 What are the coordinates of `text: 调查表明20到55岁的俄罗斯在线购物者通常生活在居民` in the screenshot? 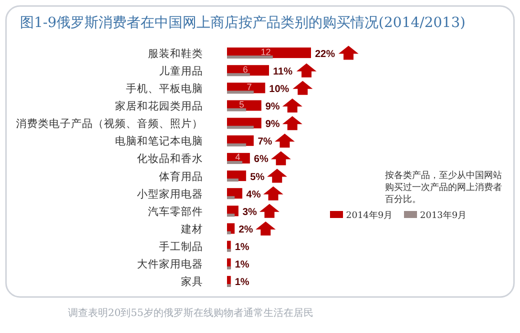 It's located at (191, 313).